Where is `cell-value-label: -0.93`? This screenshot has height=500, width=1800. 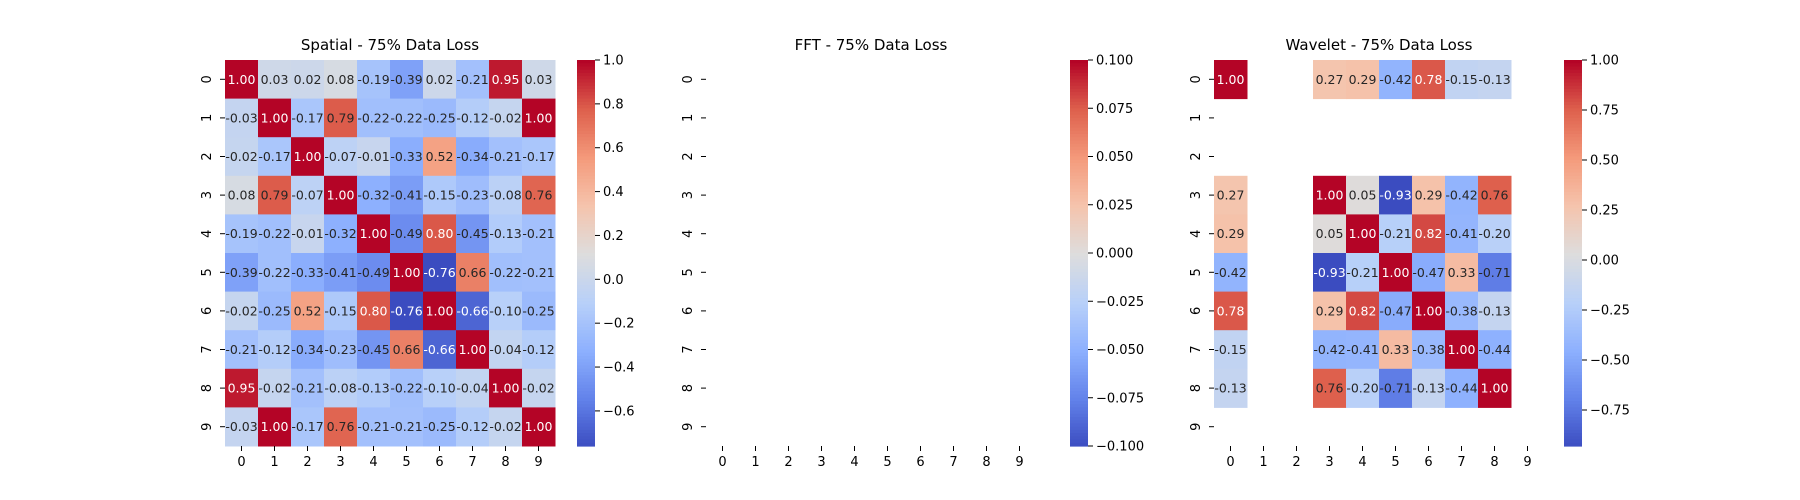 cell-value-label: -0.93 is located at coordinates (1329, 272).